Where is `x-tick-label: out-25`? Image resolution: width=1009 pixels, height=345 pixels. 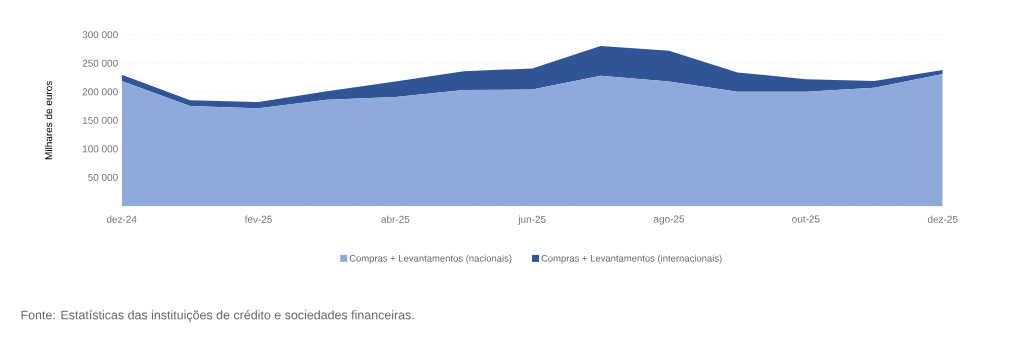 x-tick-label: out-25 is located at coordinates (806, 219).